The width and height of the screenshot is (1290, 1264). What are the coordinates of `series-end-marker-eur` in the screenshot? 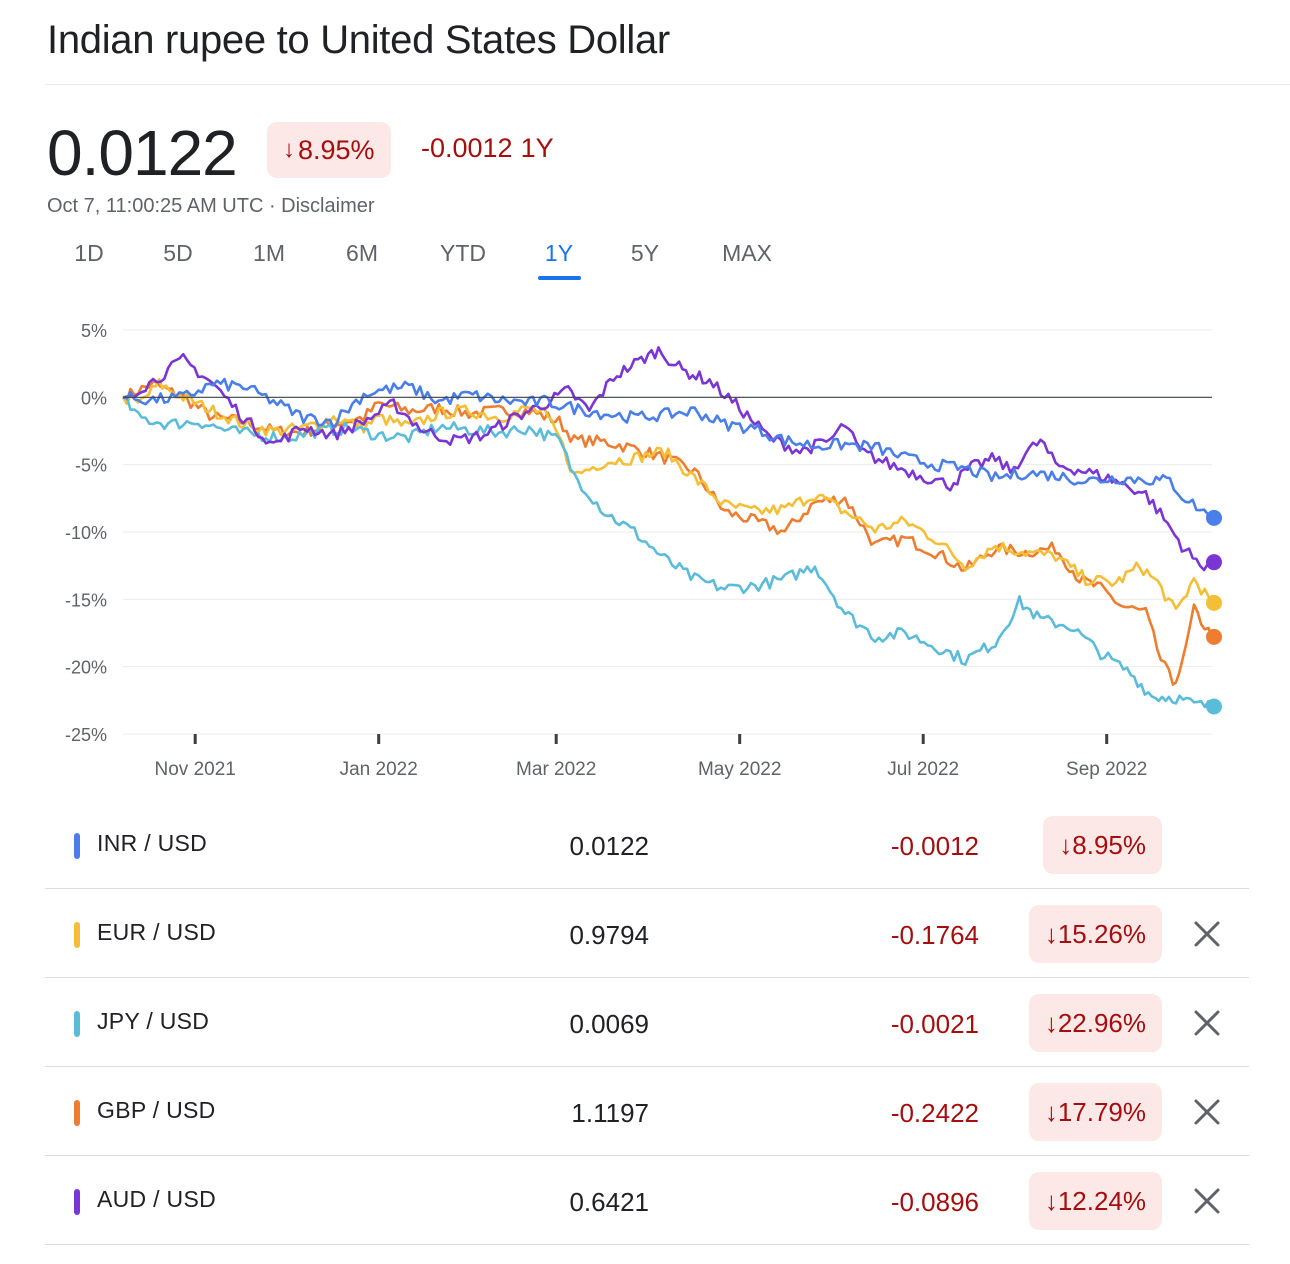 It's located at (1214, 602).